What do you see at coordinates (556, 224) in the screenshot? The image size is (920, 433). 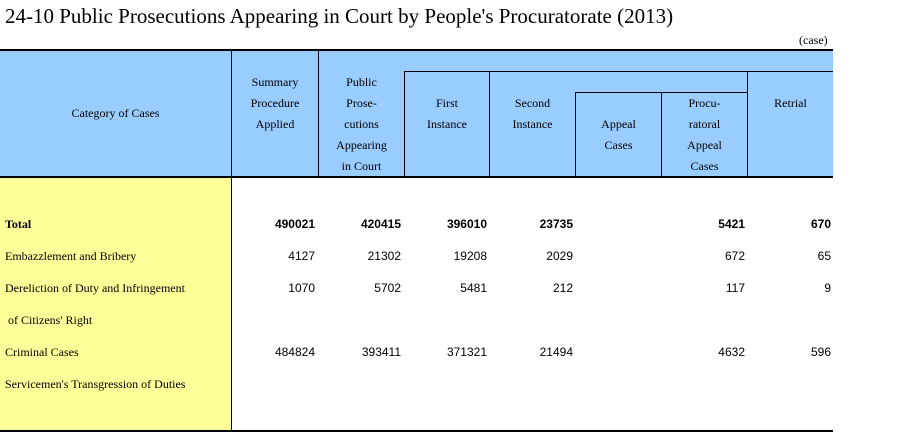 I see `cell-second: 23735` at bounding box center [556, 224].